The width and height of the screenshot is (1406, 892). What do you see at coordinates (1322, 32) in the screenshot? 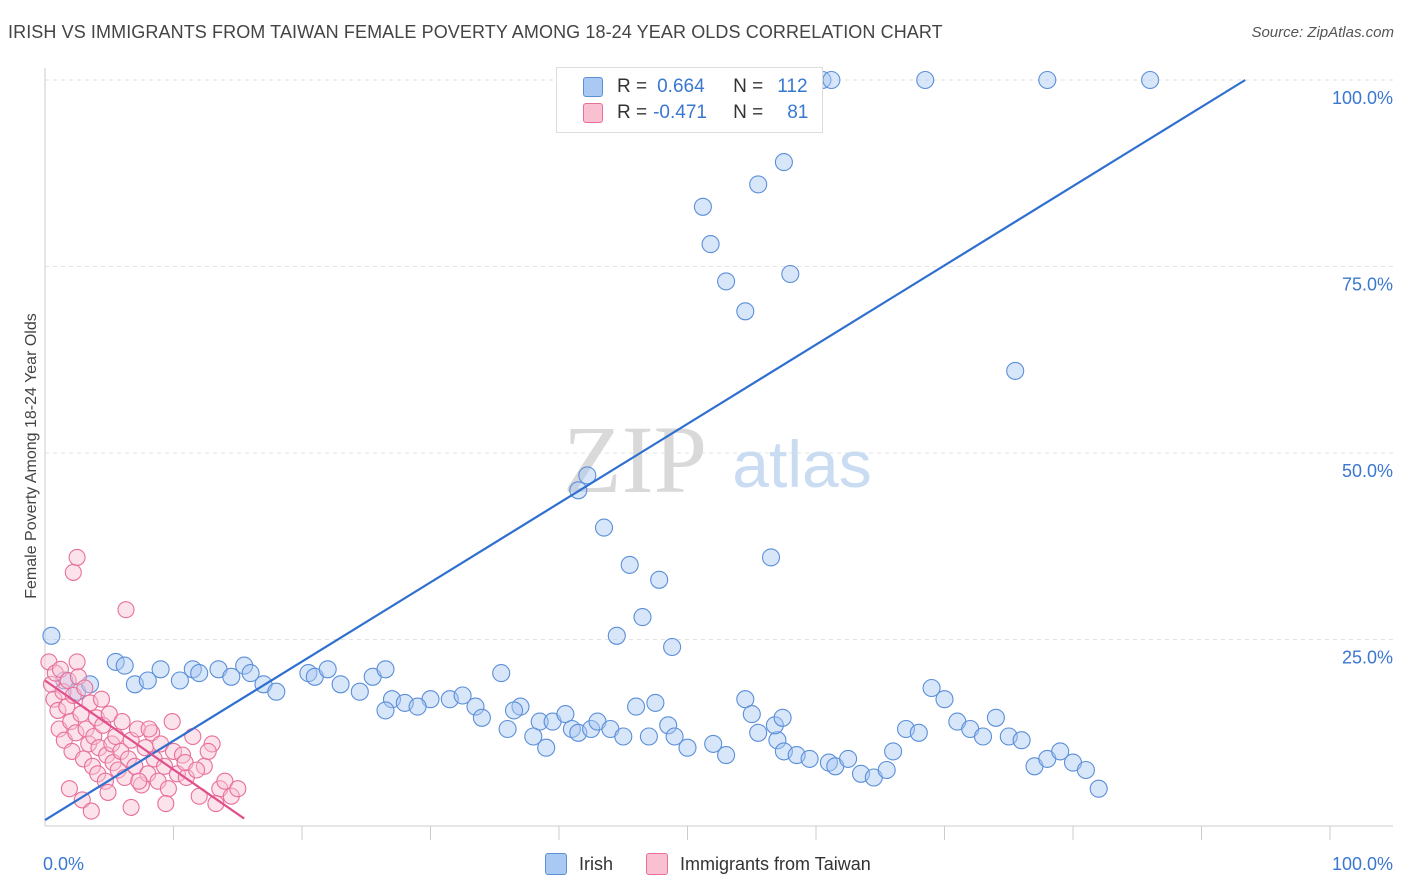
I see `source-label: Source: ZipAtlas.com` at bounding box center [1322, 32].